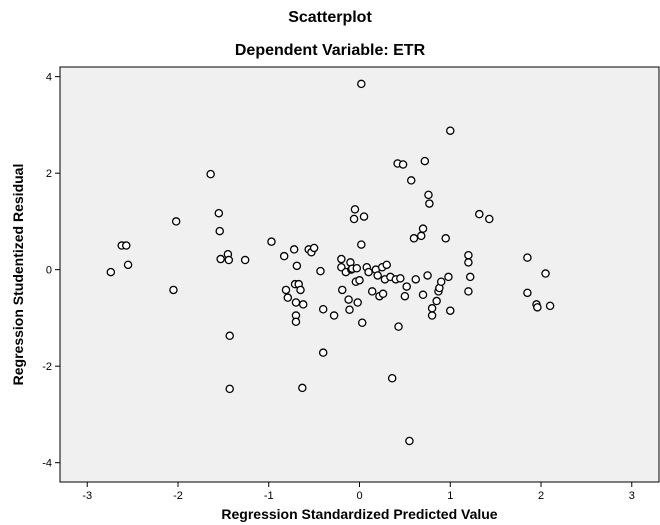  I want to click on y-tick-label: -2, so click(47, 367).